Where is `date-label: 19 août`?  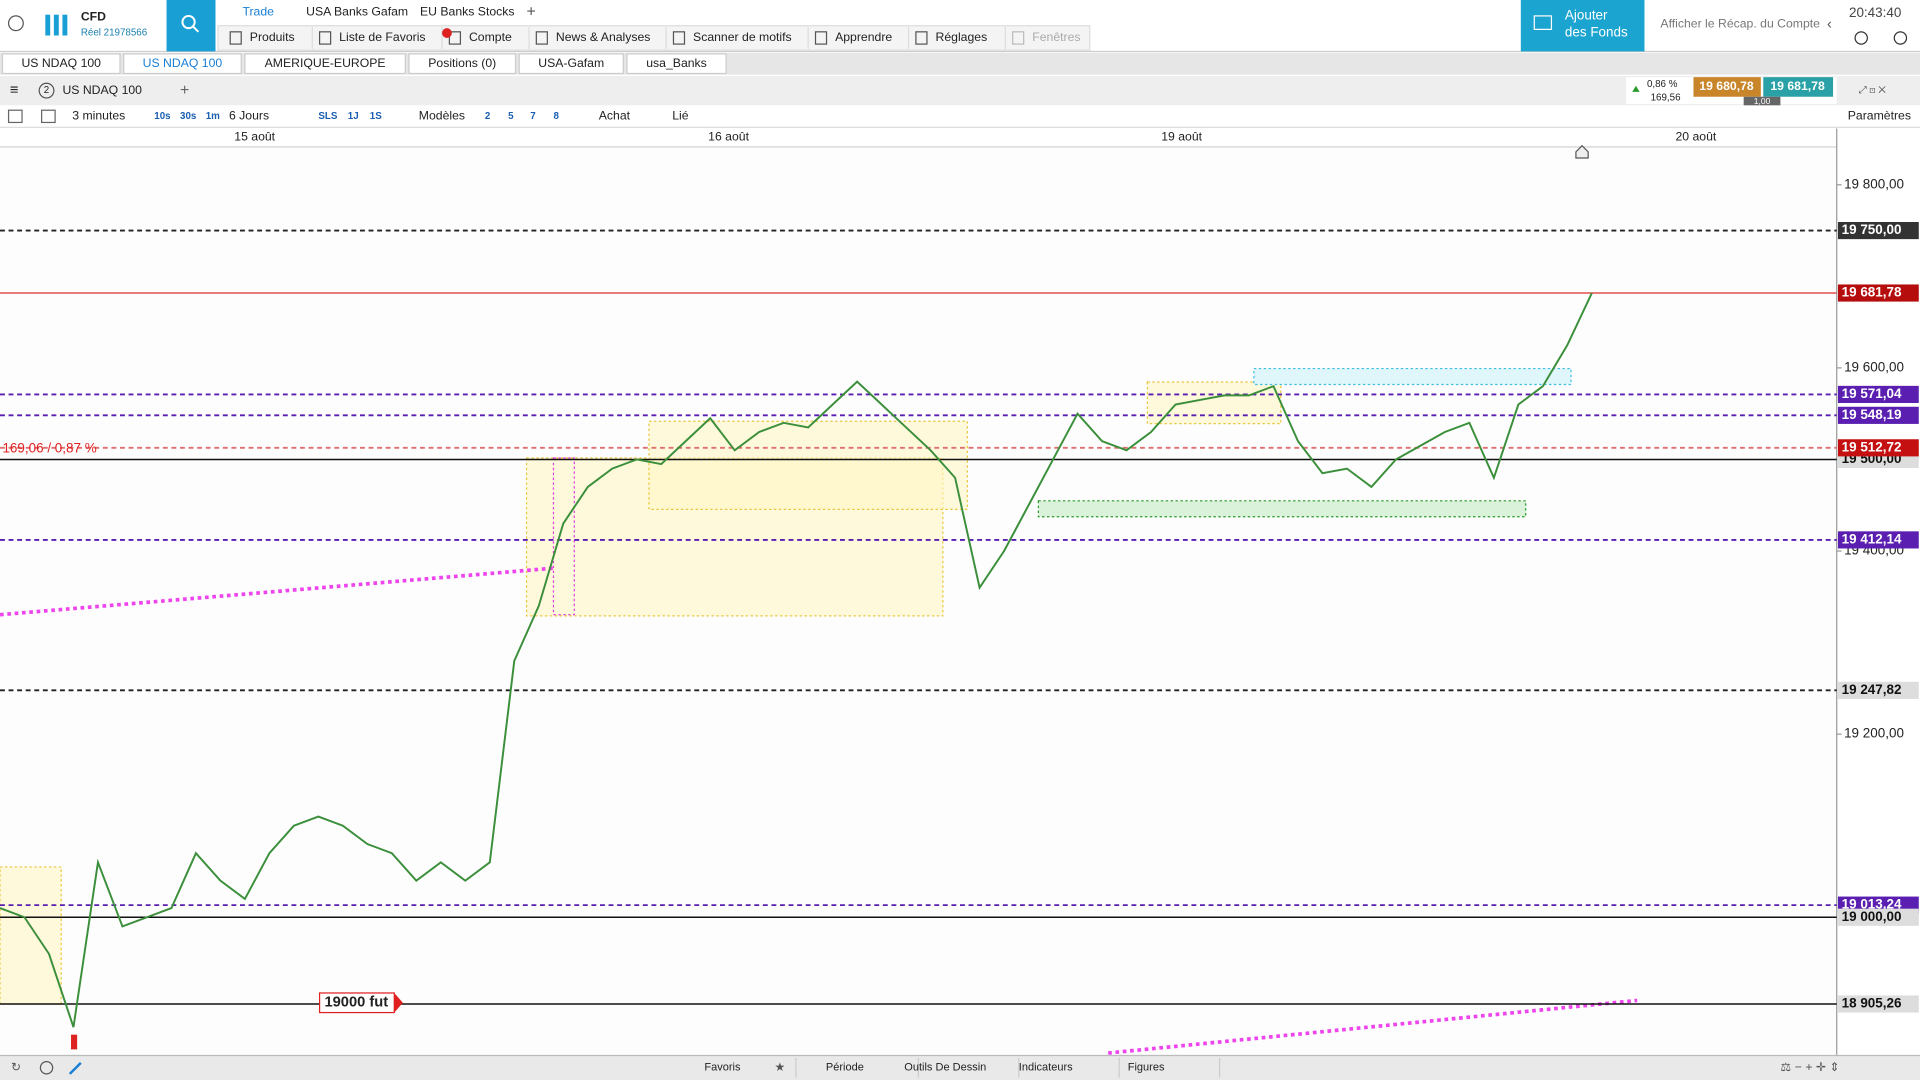
date-label: 19 août is located at coordinates (1181, 136).